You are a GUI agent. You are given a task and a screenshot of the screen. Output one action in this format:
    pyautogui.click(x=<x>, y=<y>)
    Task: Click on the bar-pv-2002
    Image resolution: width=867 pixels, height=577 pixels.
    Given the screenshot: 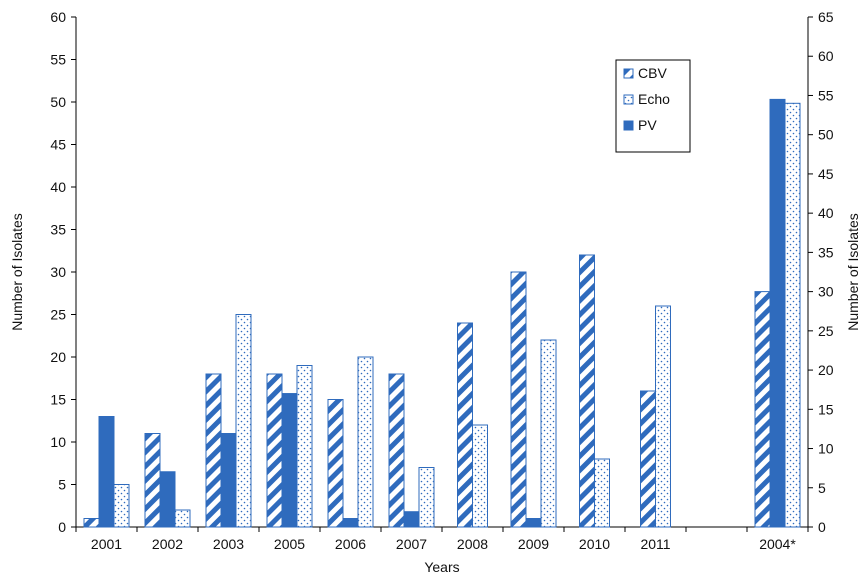 What is the action you would take?
    pyautogui.click(x=167, y=499)
    